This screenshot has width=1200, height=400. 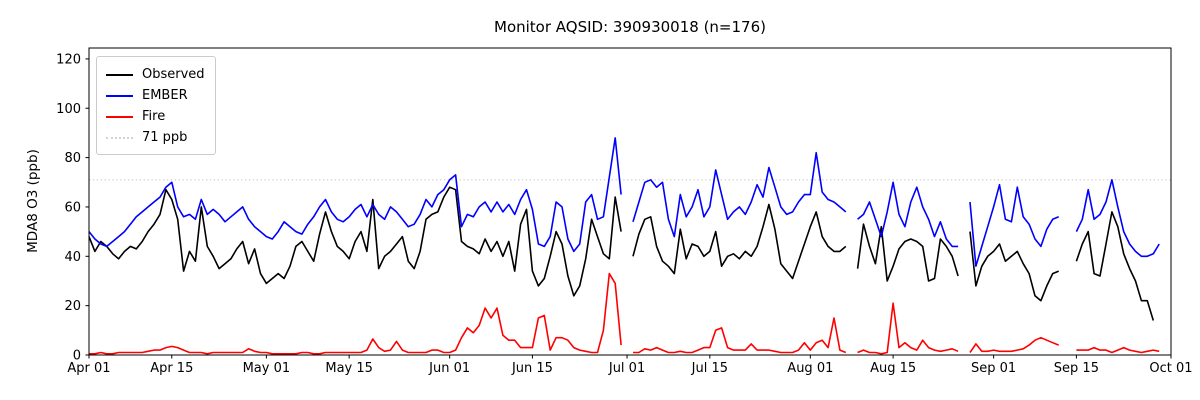 I want to click on x-tick-label: Oct 01, so click(x=1170, y=368).